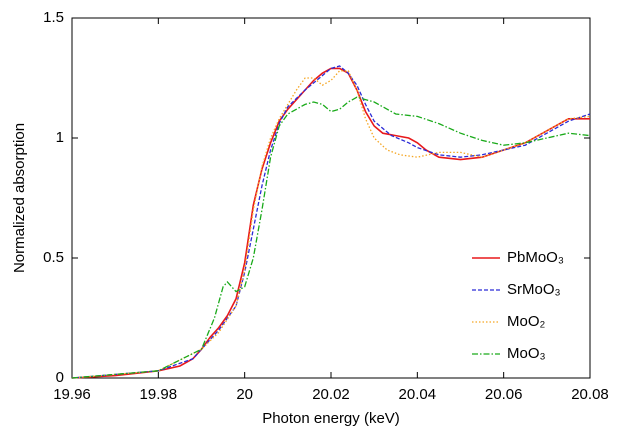 The height and width of the screenshot is (429, 625). Describe the element at coordinates (504, 394) in the screenshot. I see `x-tick-label: 20.06` at that location.